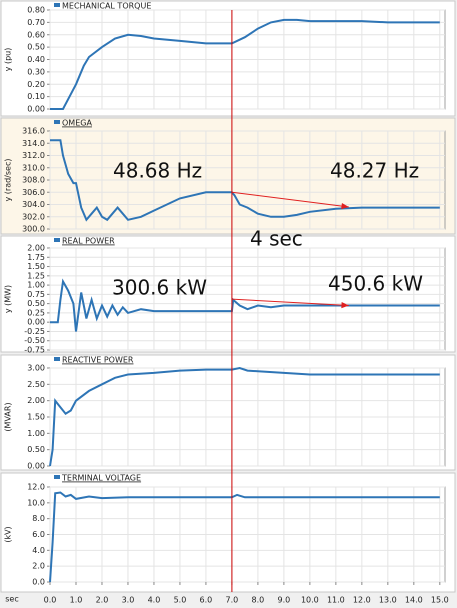 This screenshot has height=608, width=457. What do you see at coordinates (440, 600) in the screenshot?
I see `x-tick-label: 15.0` at bounding box center [440, 600].